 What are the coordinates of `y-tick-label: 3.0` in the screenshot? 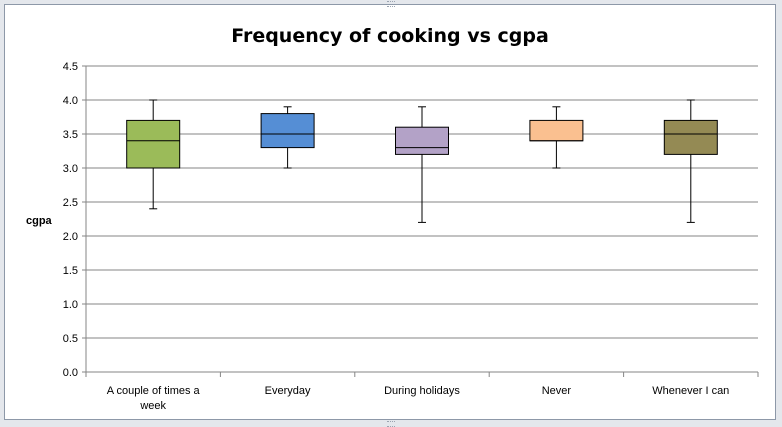 It's located at (70, 169).